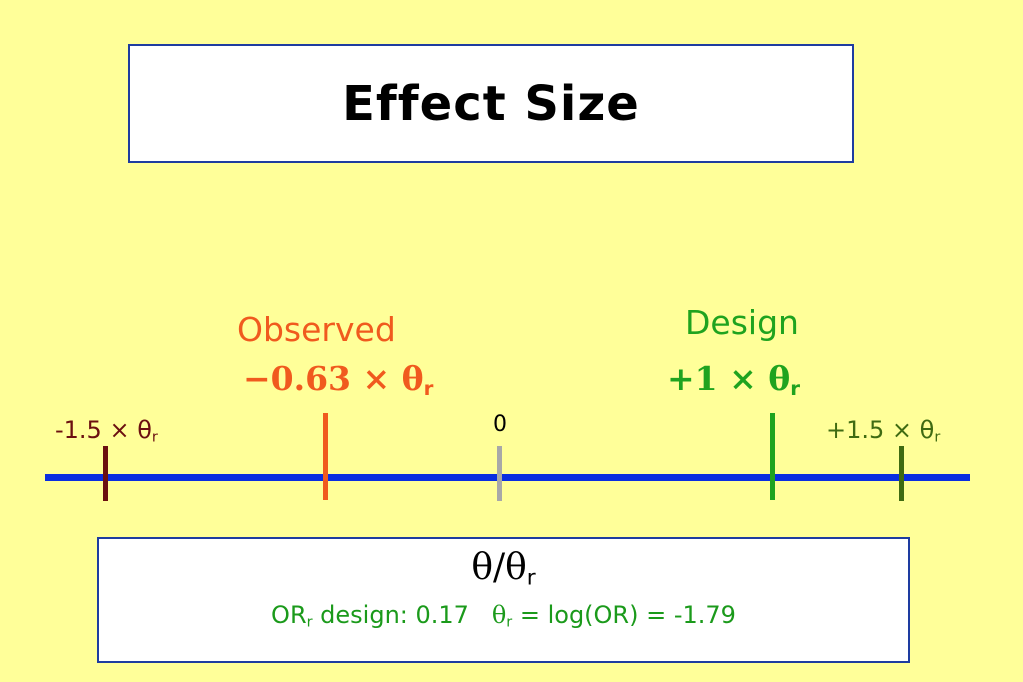 The image size is (1023, 682). I want to click on observed-value: −0.63 × θr, so click(338, 380).